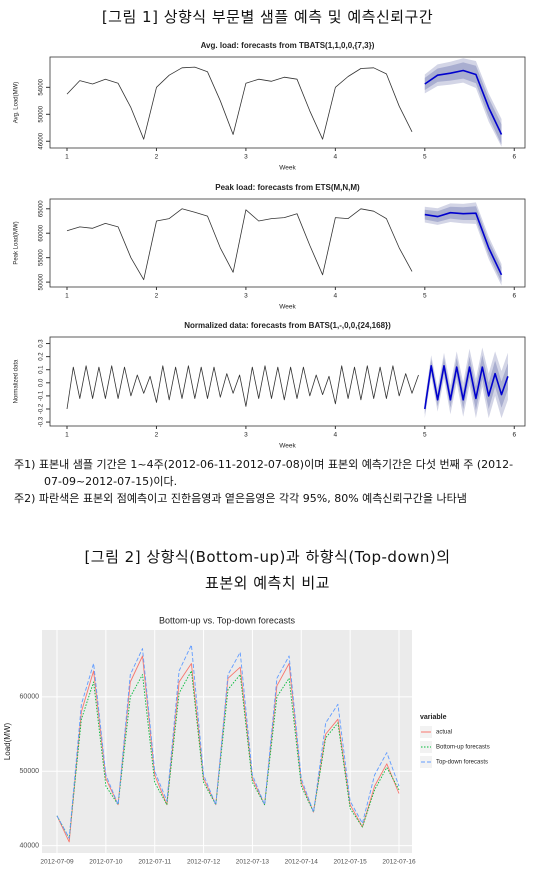 The image size is (535, 877). What do you see at coordinates (267, 583) in the screenshot?
I see `figure-title: 표본외 예측치 비교` at bounding box center [267, 583].